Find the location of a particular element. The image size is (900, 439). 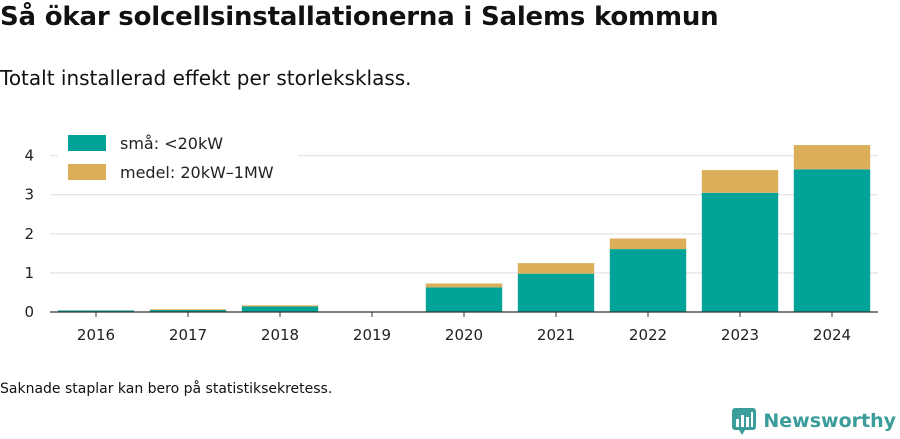

brand-logo: Newsworthy is located at coordinates (813, 421).